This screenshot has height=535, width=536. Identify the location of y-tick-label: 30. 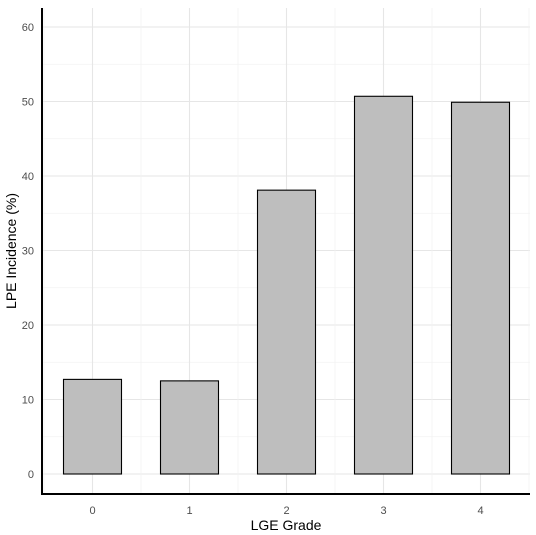
(28, 252).